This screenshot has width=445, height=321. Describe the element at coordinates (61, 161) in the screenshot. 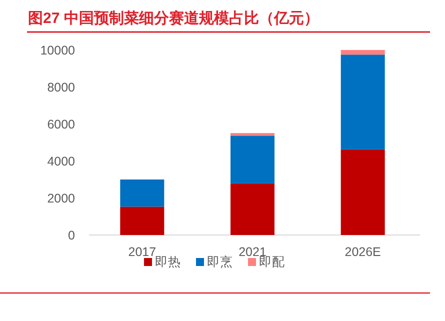

I see `y-tick-label: 4000` at that location.